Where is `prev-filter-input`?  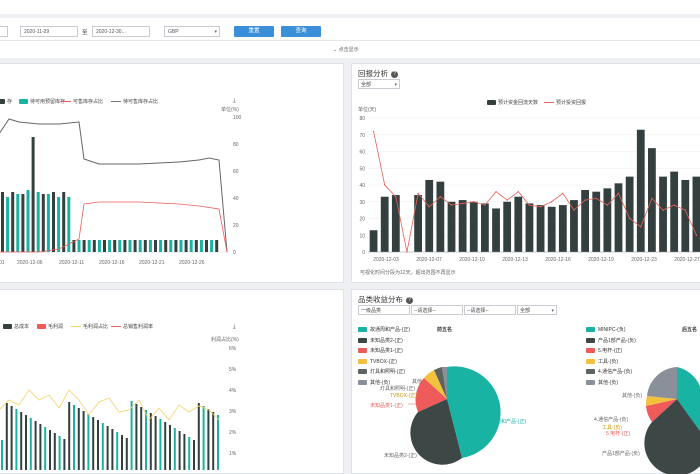
prev-filter-input is located at coordinates (4, 31).